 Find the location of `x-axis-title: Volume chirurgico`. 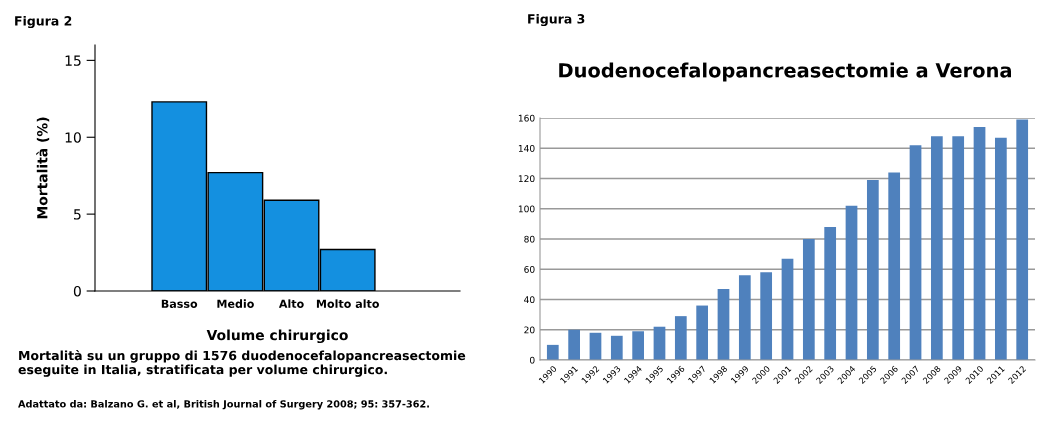

x-axis-title: Volume chirurgico is located at coordinates (277, 336).